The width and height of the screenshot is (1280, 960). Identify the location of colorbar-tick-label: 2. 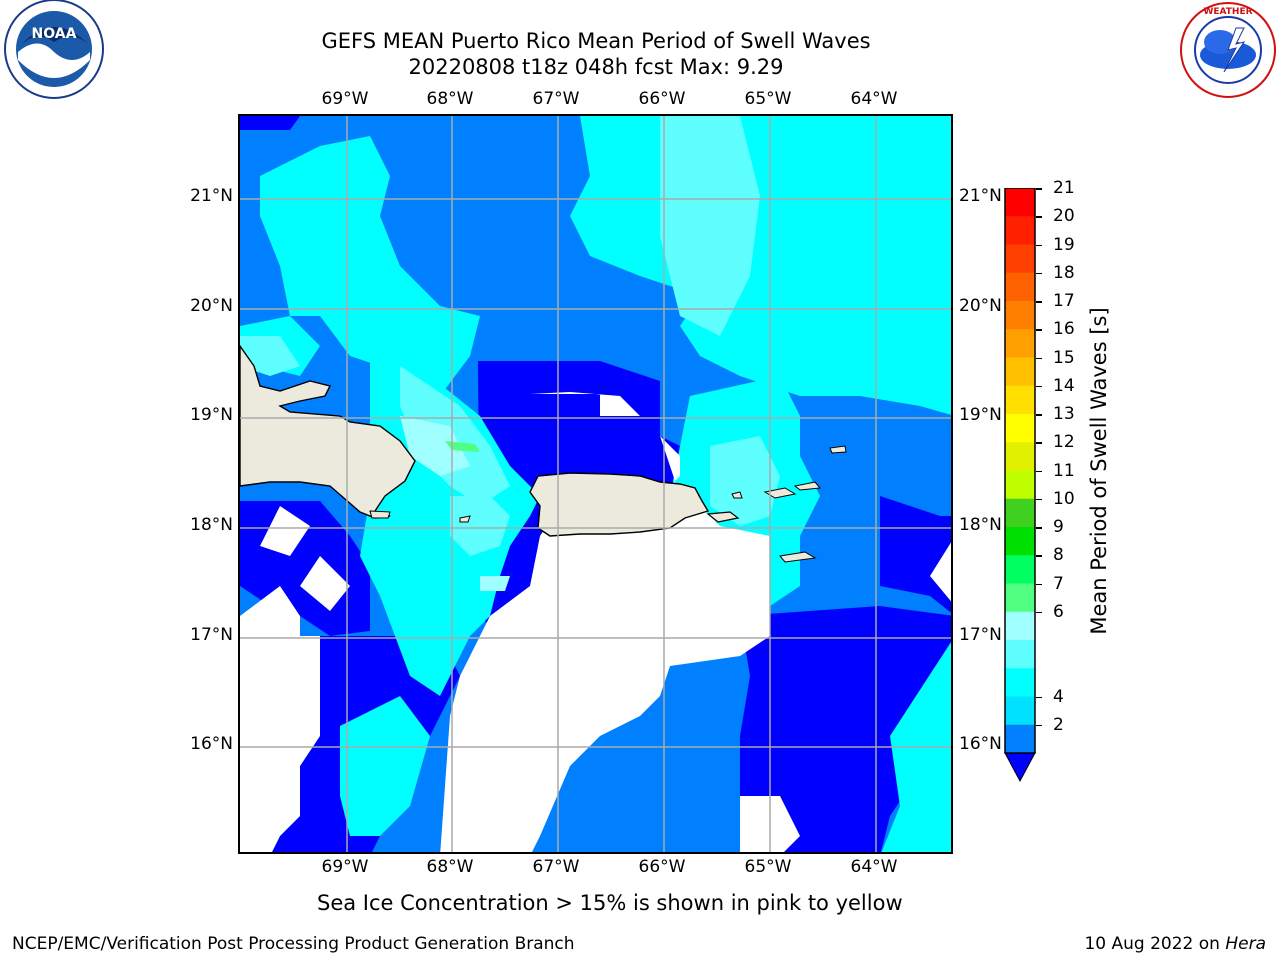
(1058, 724).